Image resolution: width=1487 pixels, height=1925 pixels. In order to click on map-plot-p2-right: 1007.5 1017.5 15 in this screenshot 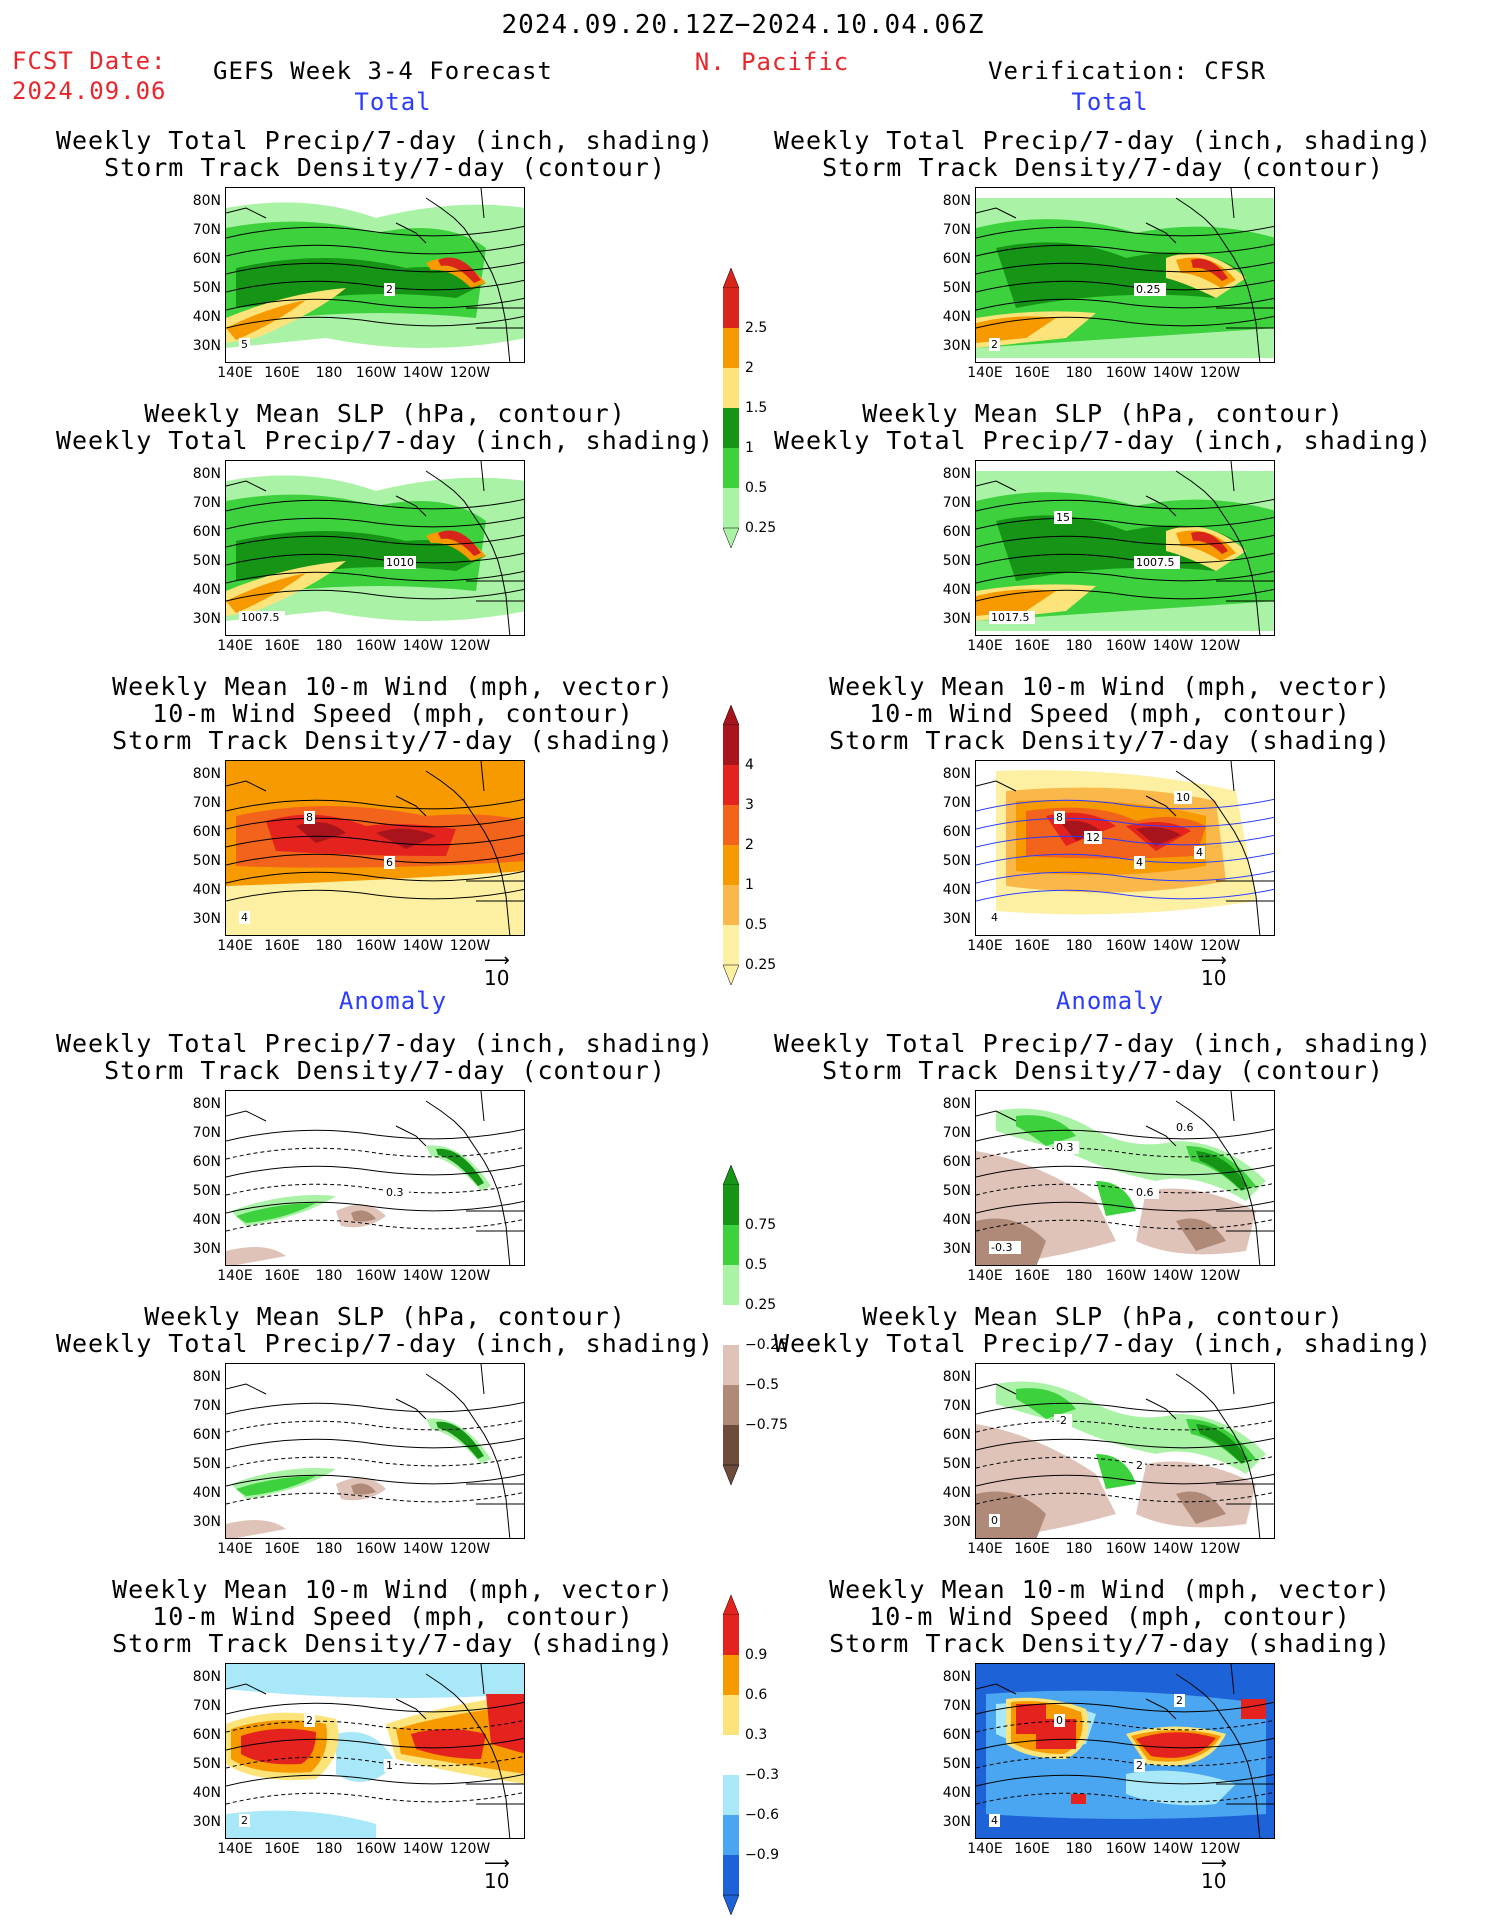, I will do `click(1125, 548)`.